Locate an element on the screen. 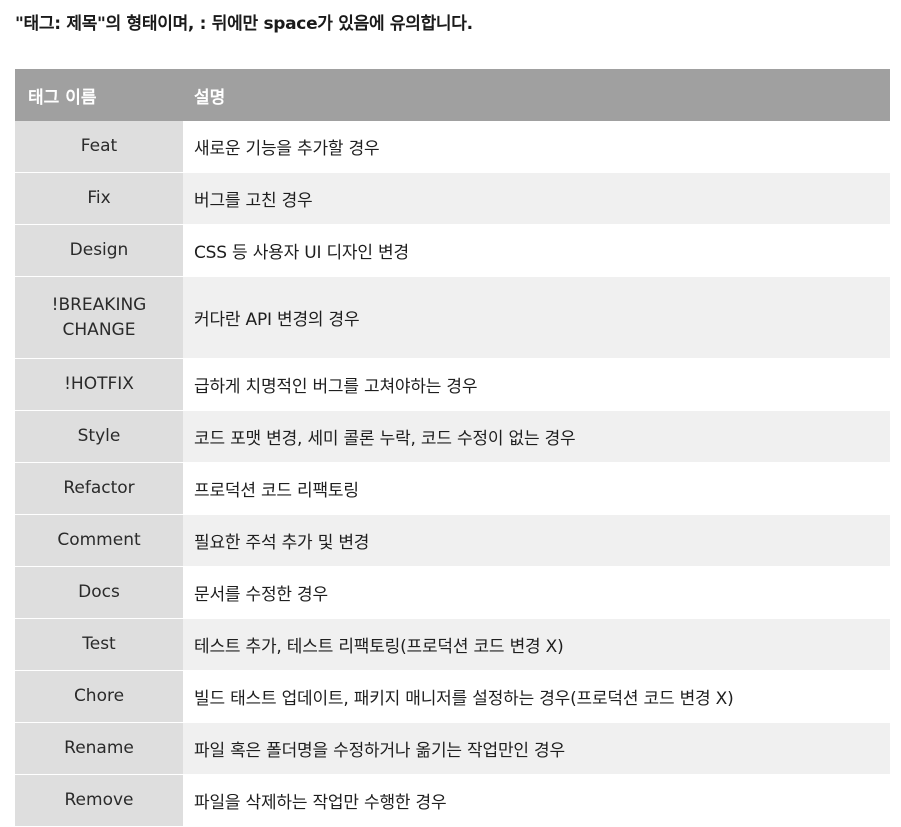 Image resolution: width=901 pixels, height=827 pixels. tag-name: Test is located at coordinates (99, 644).